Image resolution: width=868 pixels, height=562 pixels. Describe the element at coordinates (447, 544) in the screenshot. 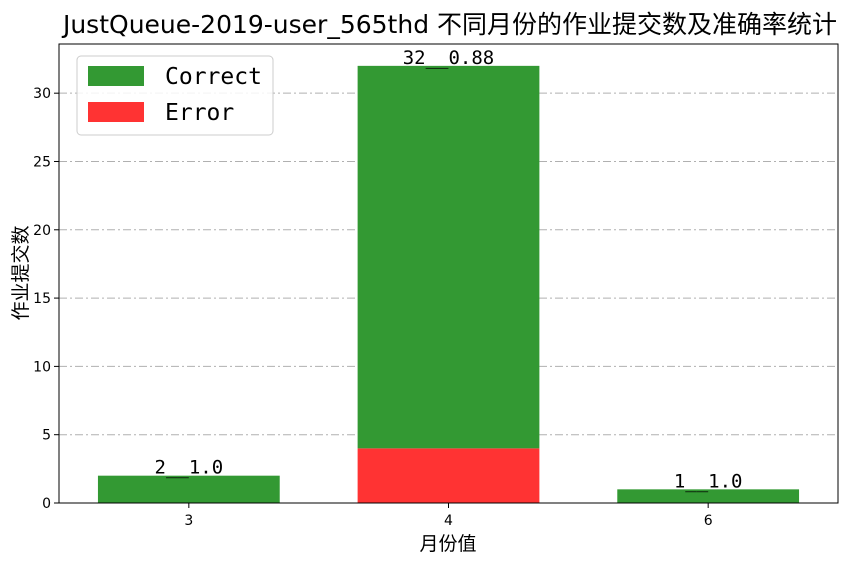

I see `x-axis-label: 月份值` at that location.